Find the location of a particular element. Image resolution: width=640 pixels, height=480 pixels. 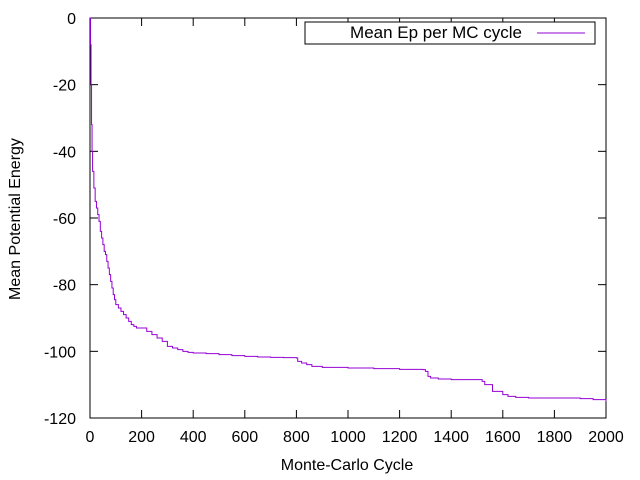

x-tick-label: 200 is located at coordinates (141, 437).